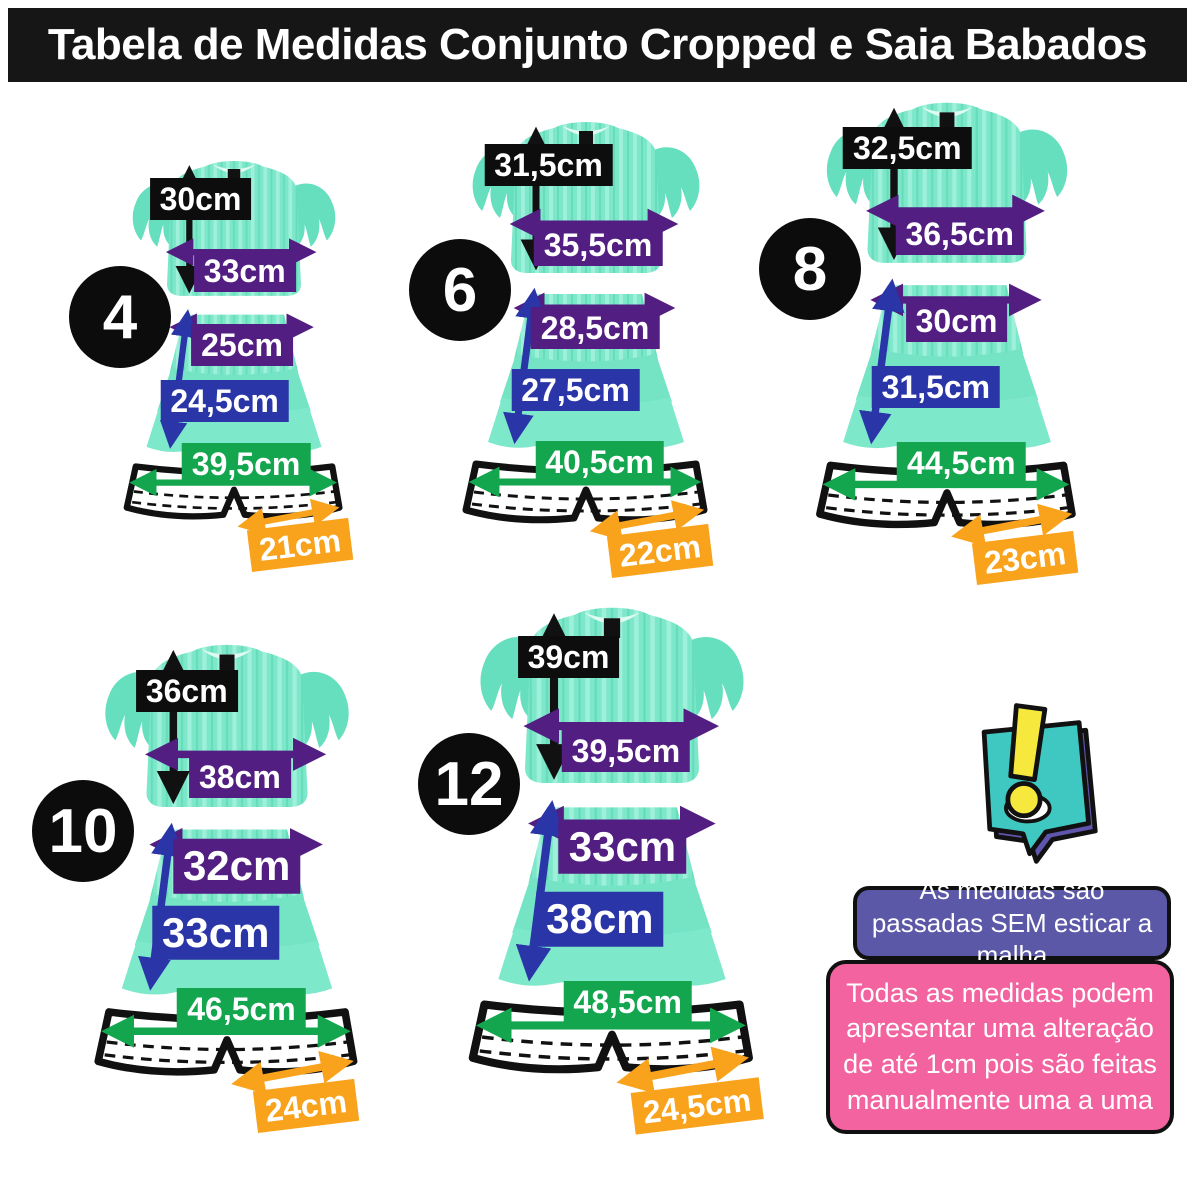 The image size is (1195, 1195). What do you see at coordinates (907, 148) in the screenshot?
I see `top-height-label: 32,5cm` at bounding box center [907, 148].